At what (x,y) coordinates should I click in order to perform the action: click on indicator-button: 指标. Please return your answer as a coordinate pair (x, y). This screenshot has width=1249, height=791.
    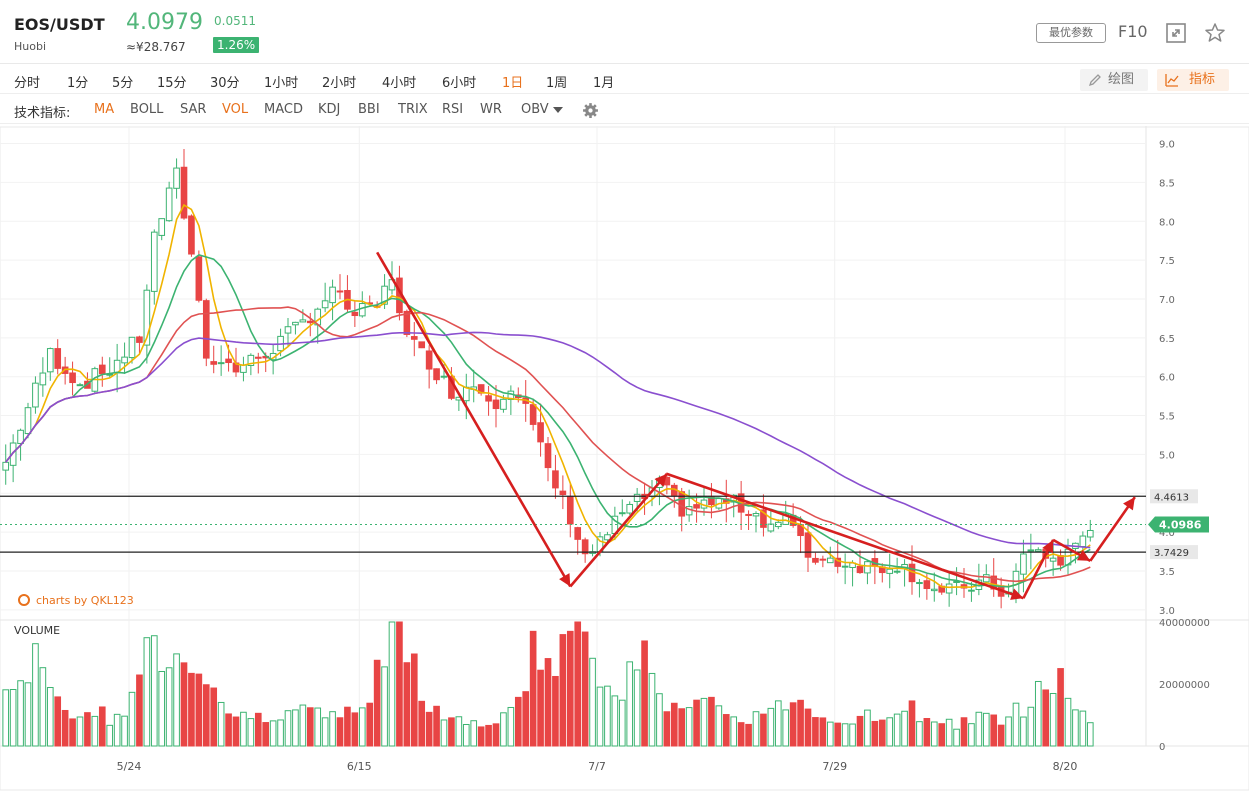
    Looking at the image, I should click on (1193, 80).